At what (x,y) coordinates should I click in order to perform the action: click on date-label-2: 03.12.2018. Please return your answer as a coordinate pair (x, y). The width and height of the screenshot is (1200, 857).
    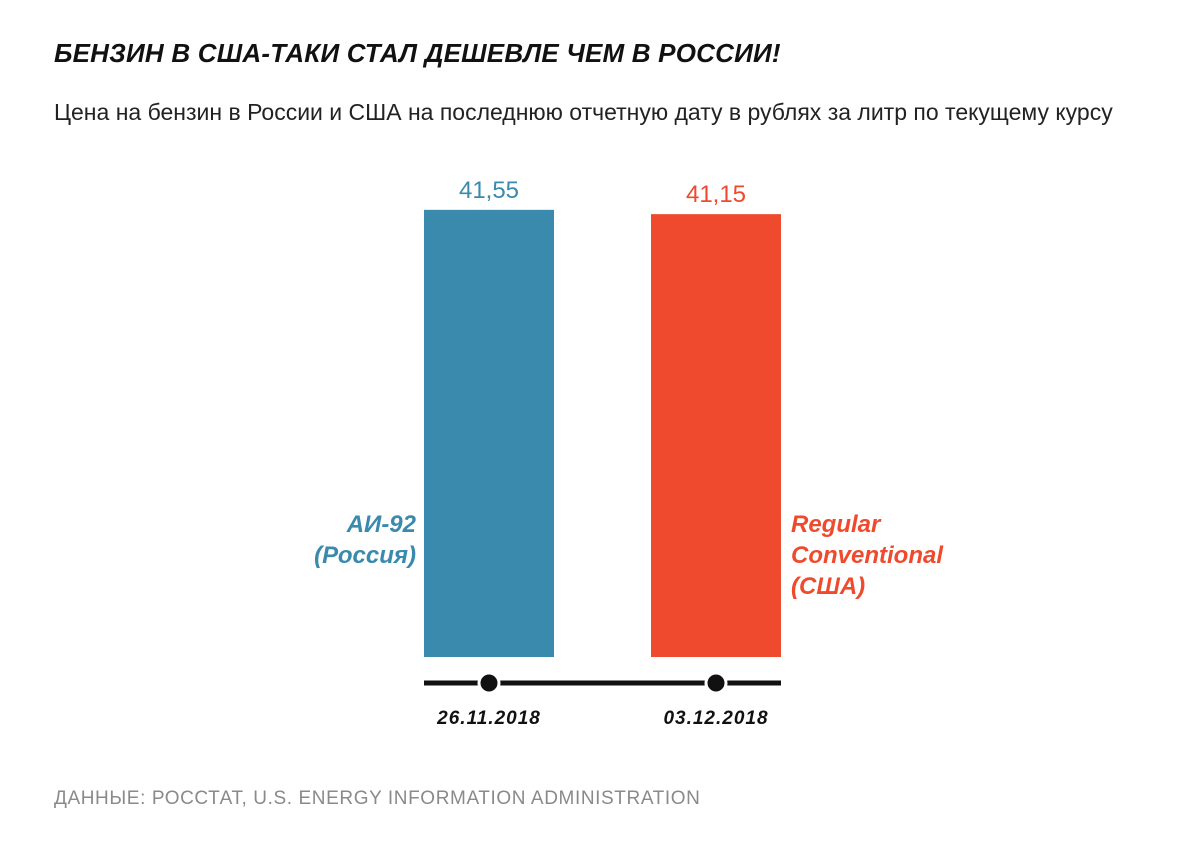
    Looking at the image, I should click on (715, 718).